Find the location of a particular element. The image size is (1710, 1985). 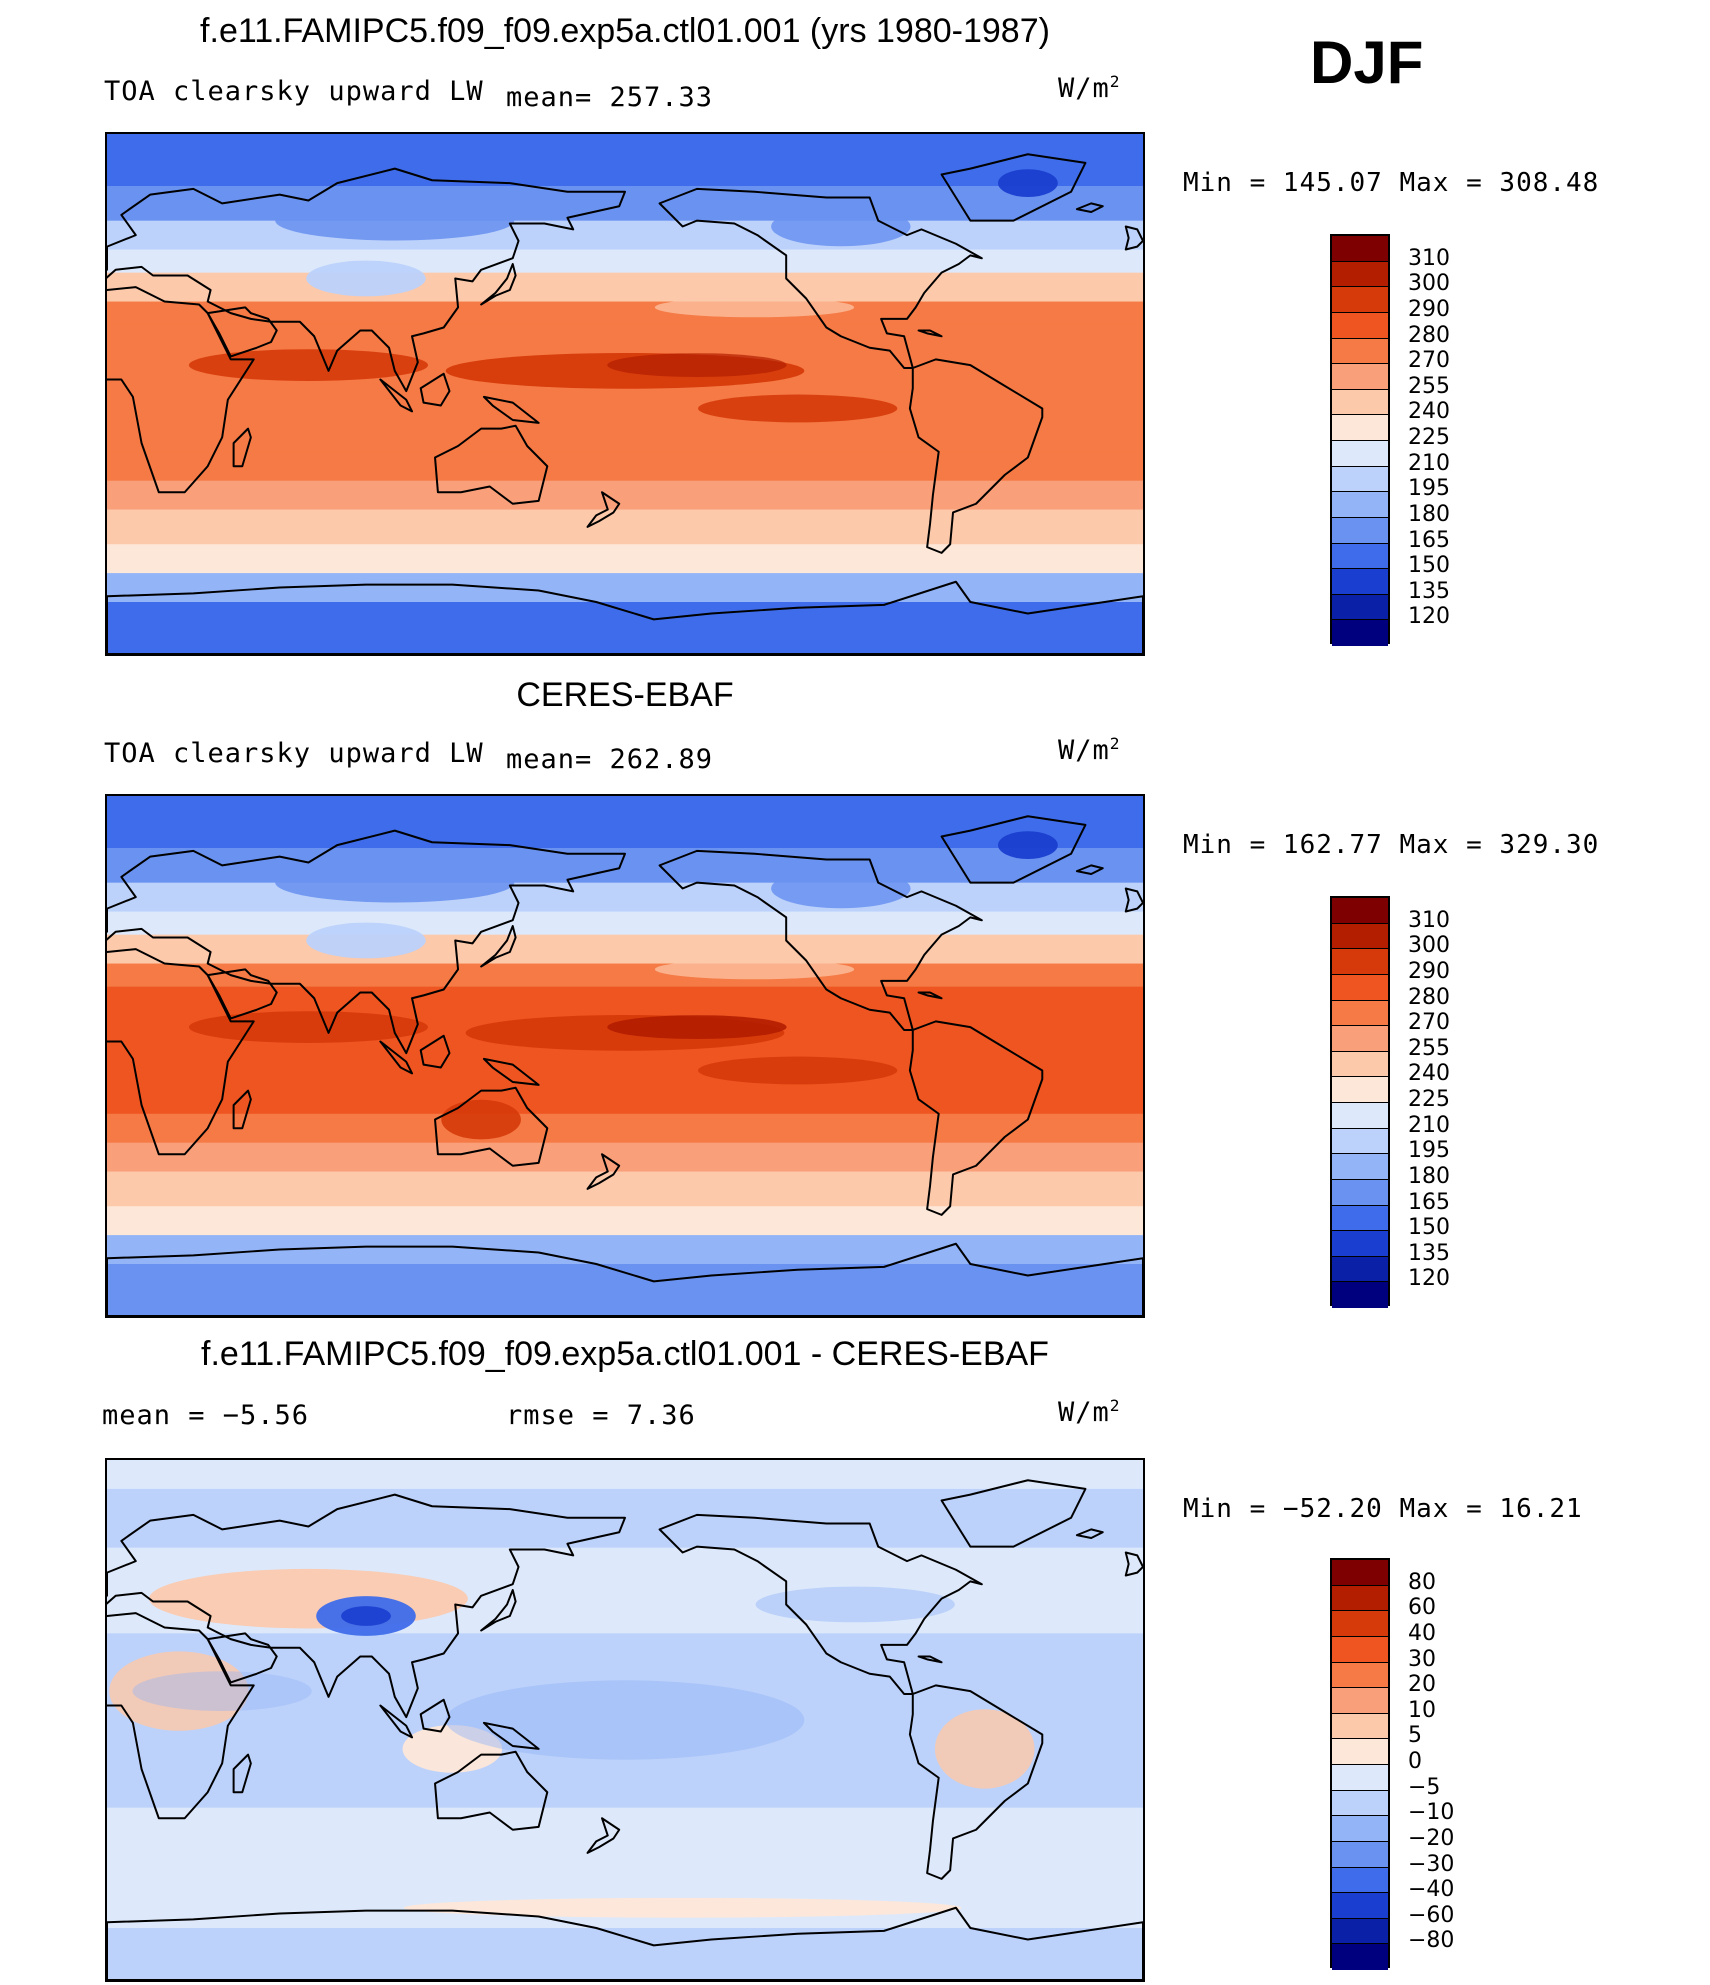

panel3-colorbar is located at coordinates (1360, 1764).